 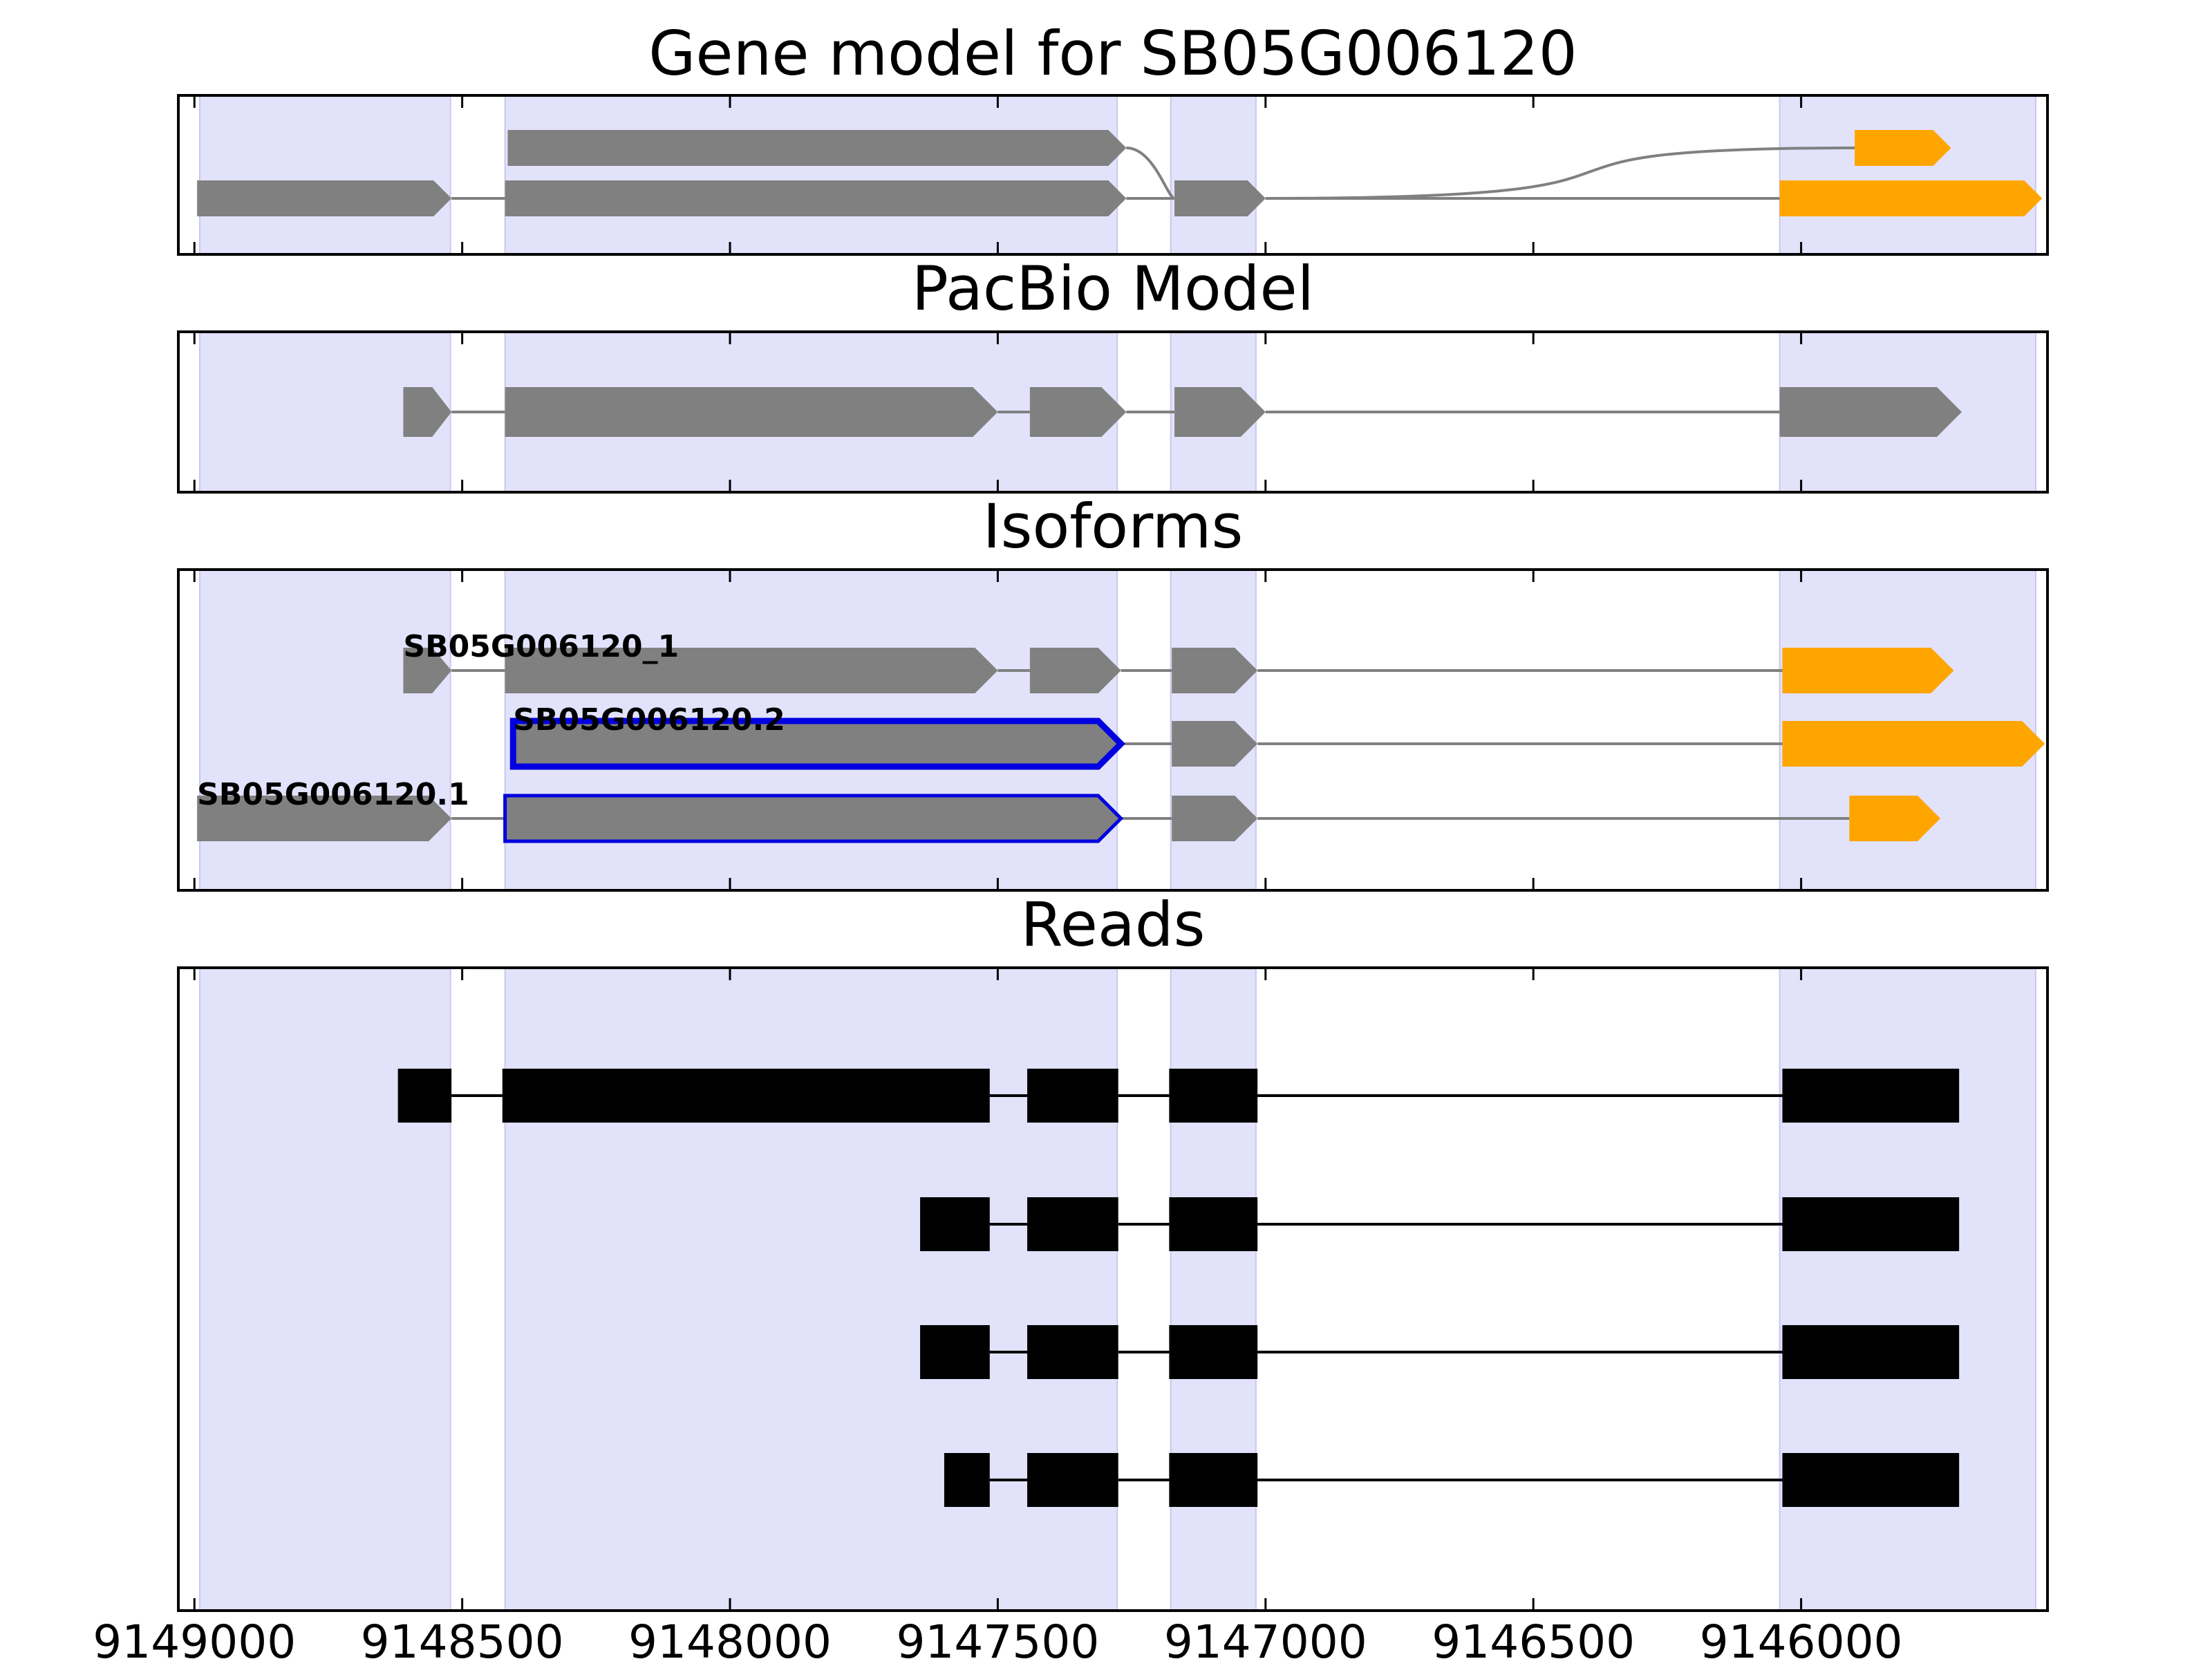 I want to click on x-tick-label: 9147000, so click(x=1265, y=1637).